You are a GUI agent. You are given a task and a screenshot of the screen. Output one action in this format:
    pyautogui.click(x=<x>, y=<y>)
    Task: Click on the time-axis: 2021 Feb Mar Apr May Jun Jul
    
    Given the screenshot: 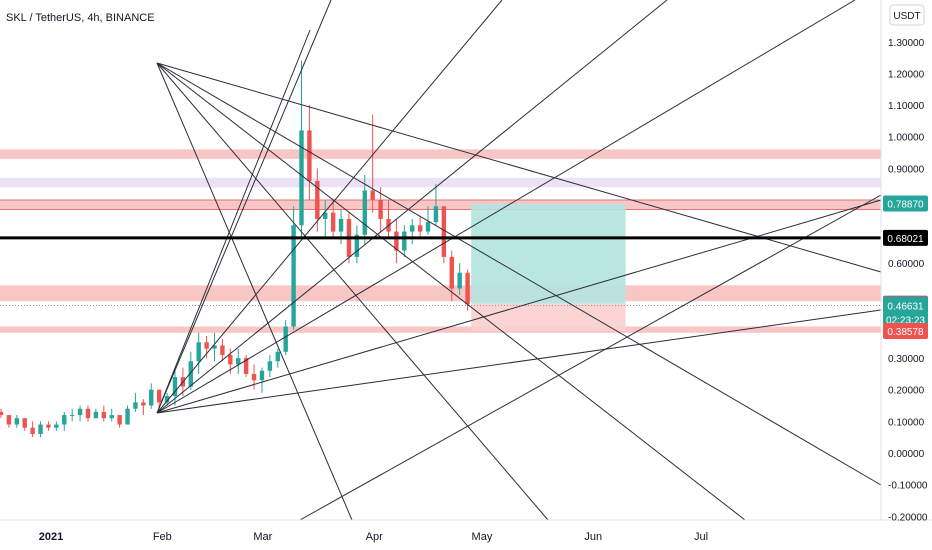 What is the action you would take?
    pyautogui.click(x=373, y=537)
    